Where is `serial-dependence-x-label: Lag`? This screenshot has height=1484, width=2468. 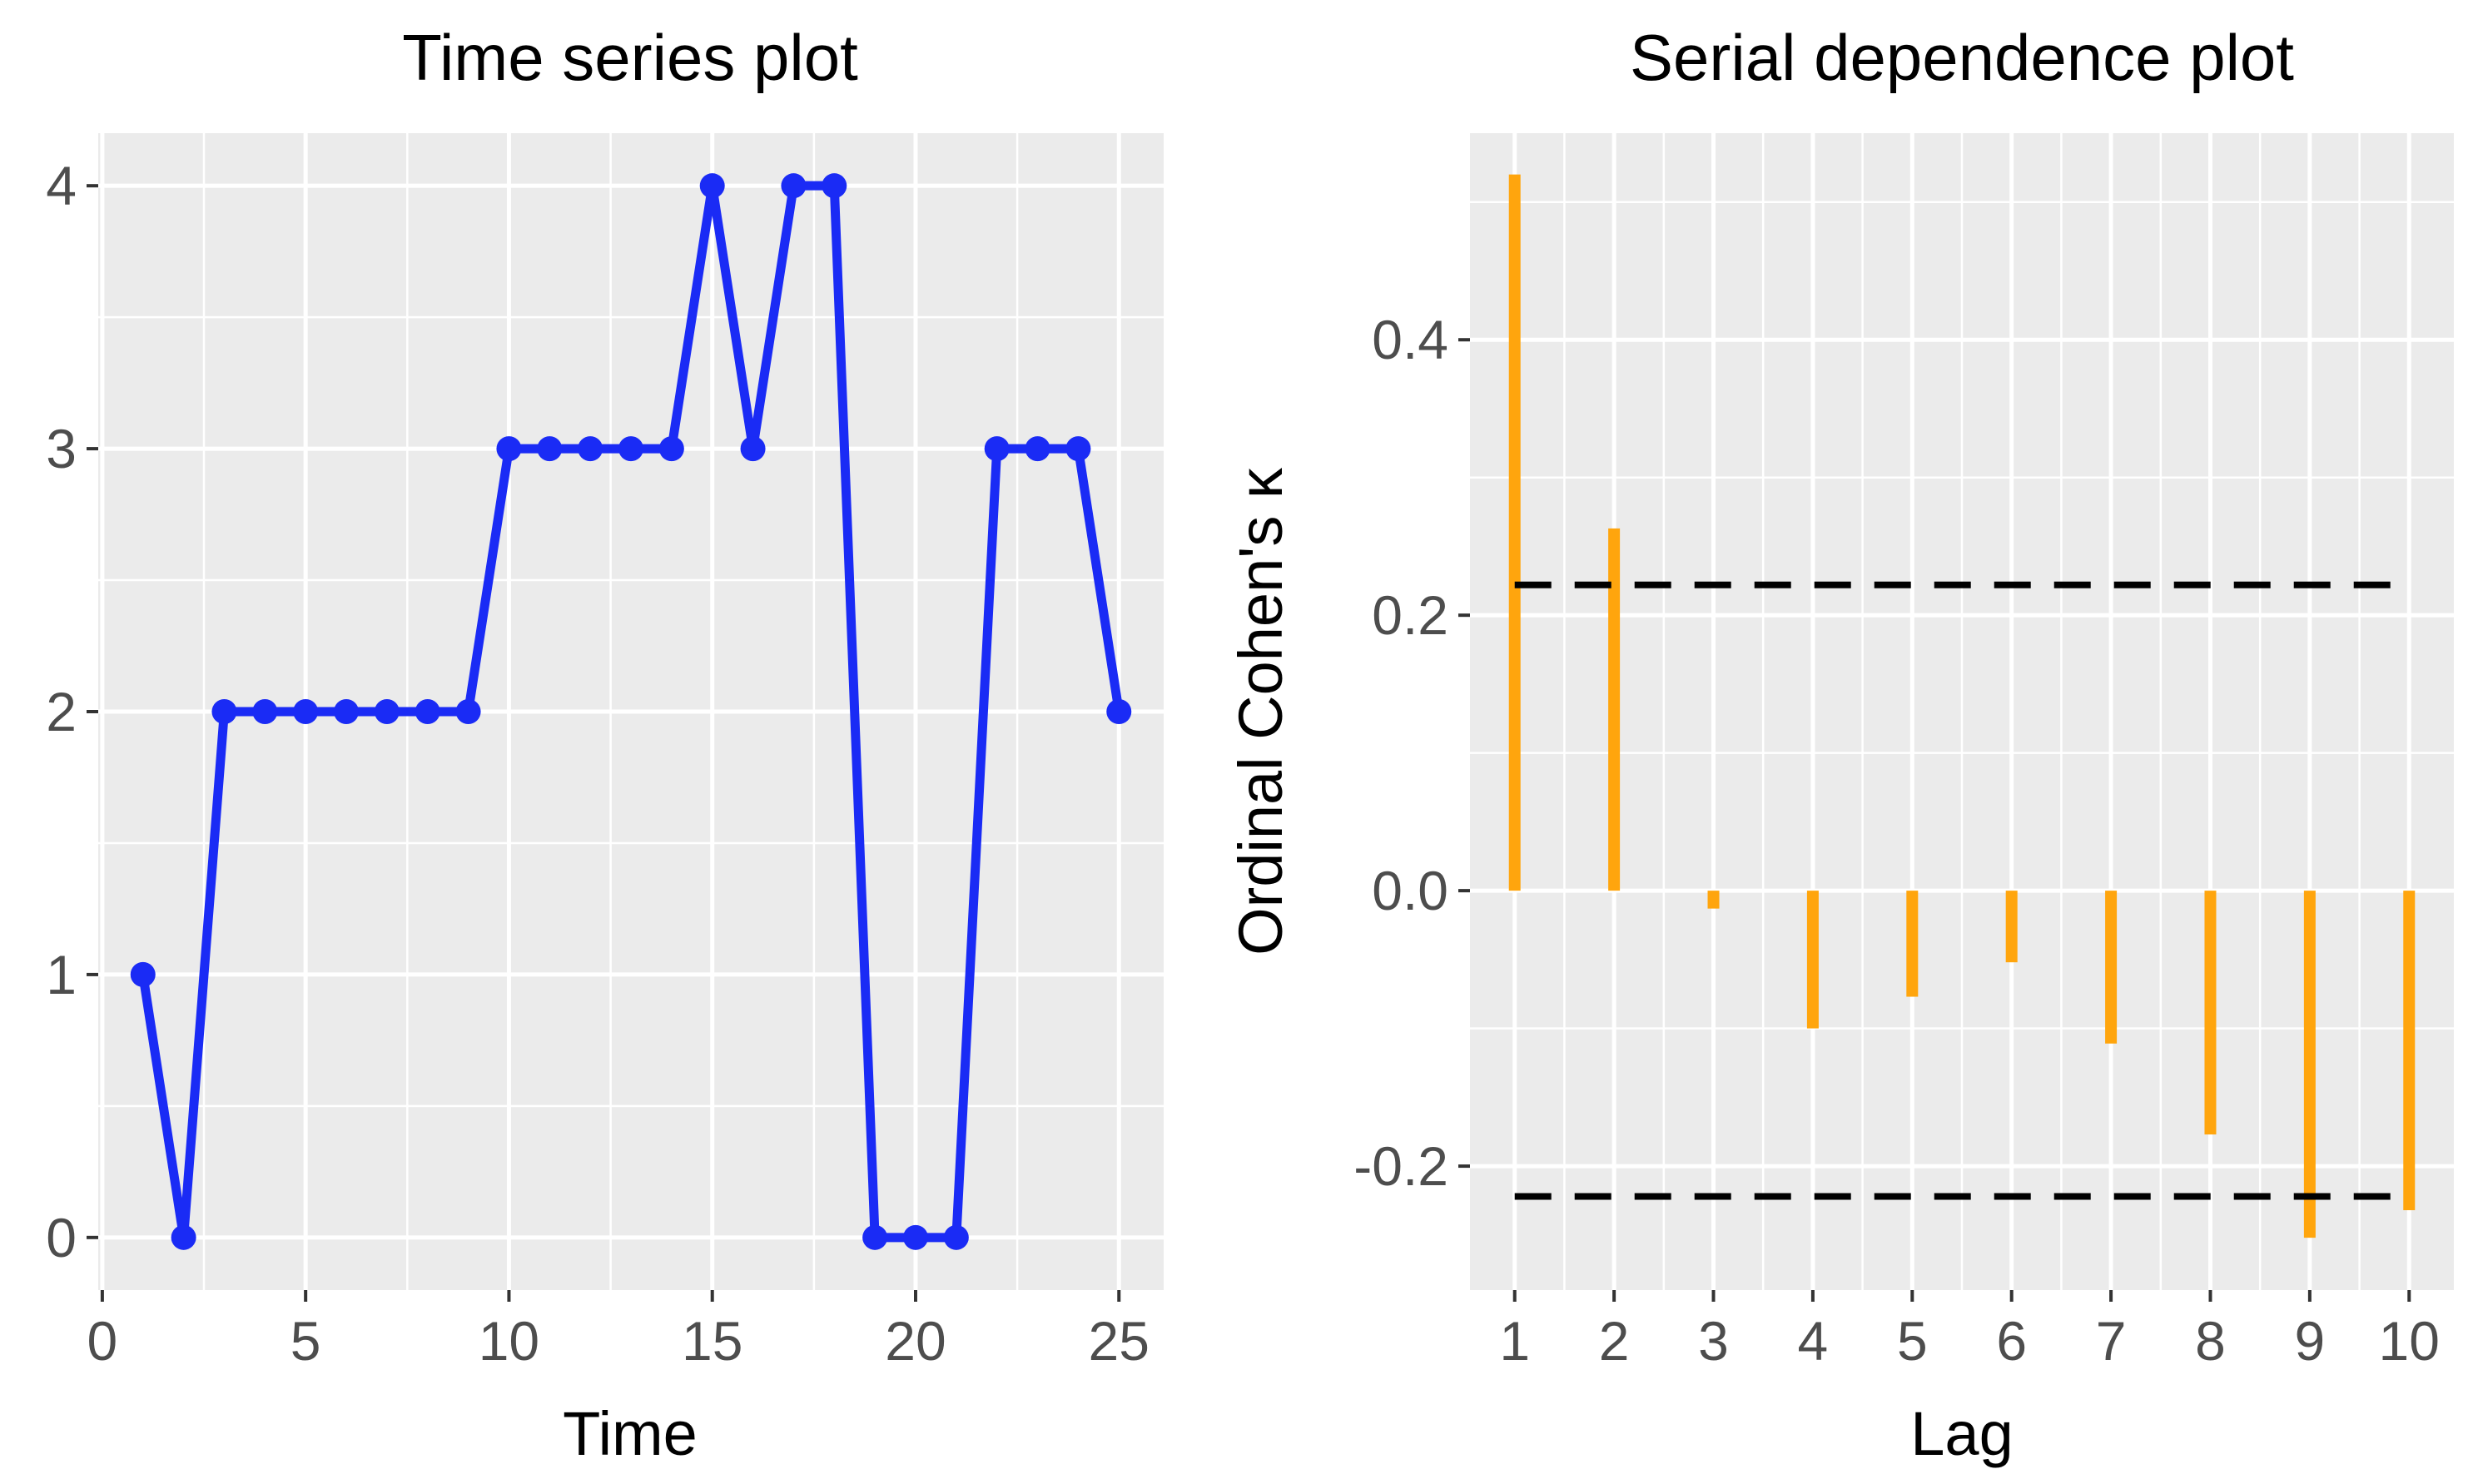 serial-dependence-x-label: Lag is located at coordinates (1961, 1433).